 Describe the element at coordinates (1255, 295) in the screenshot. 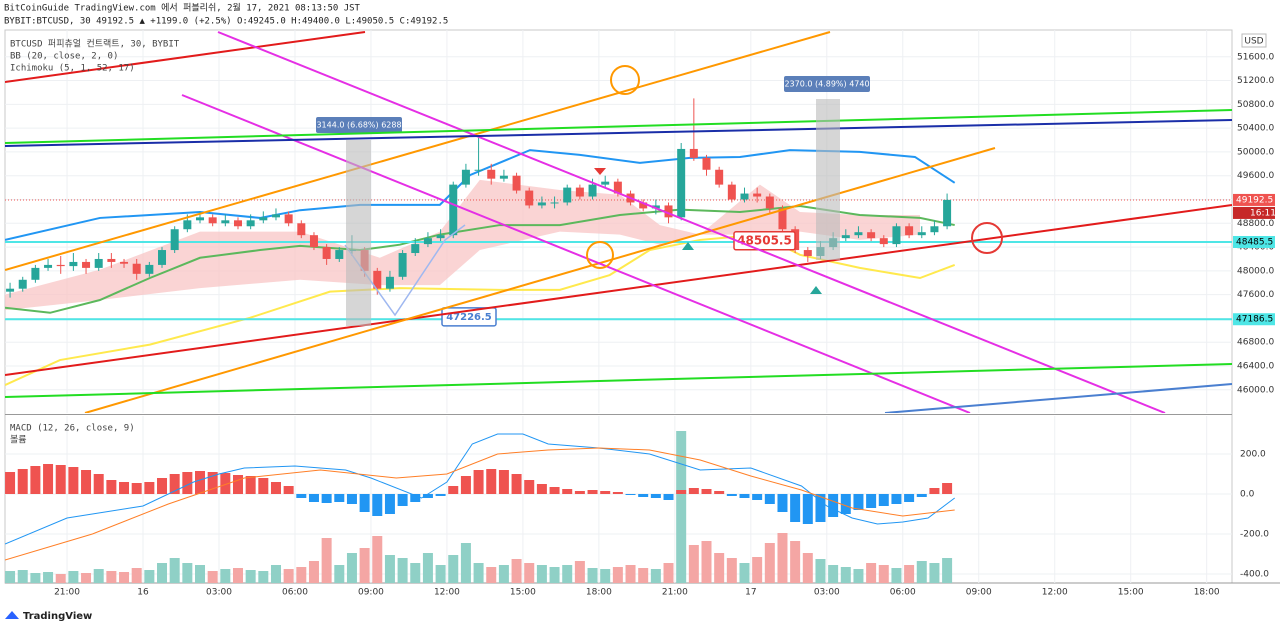

I see `y-tick-label: 47600.0` at that location.